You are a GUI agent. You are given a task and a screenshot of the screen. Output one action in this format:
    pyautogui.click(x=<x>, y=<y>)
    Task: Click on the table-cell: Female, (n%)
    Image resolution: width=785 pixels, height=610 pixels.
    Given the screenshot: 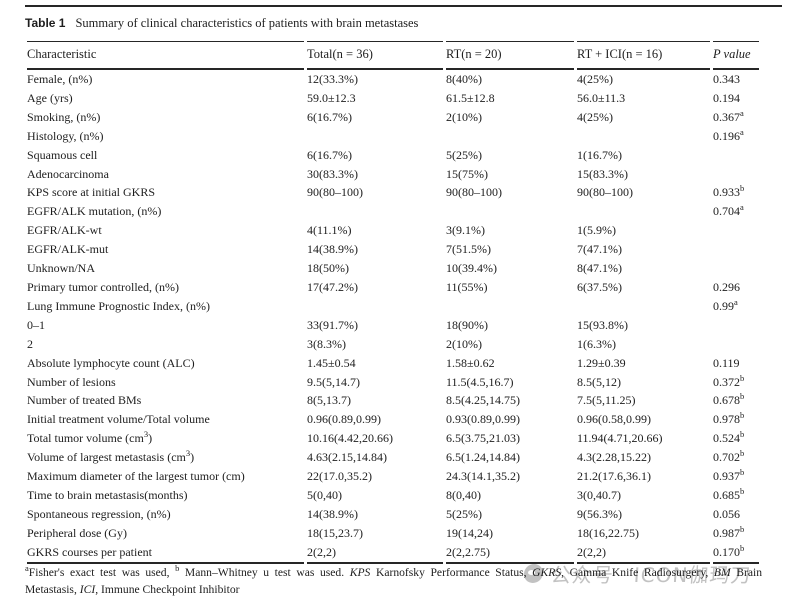 What is the action you would take?
    pyautogui.click(x=60, y=79)
    